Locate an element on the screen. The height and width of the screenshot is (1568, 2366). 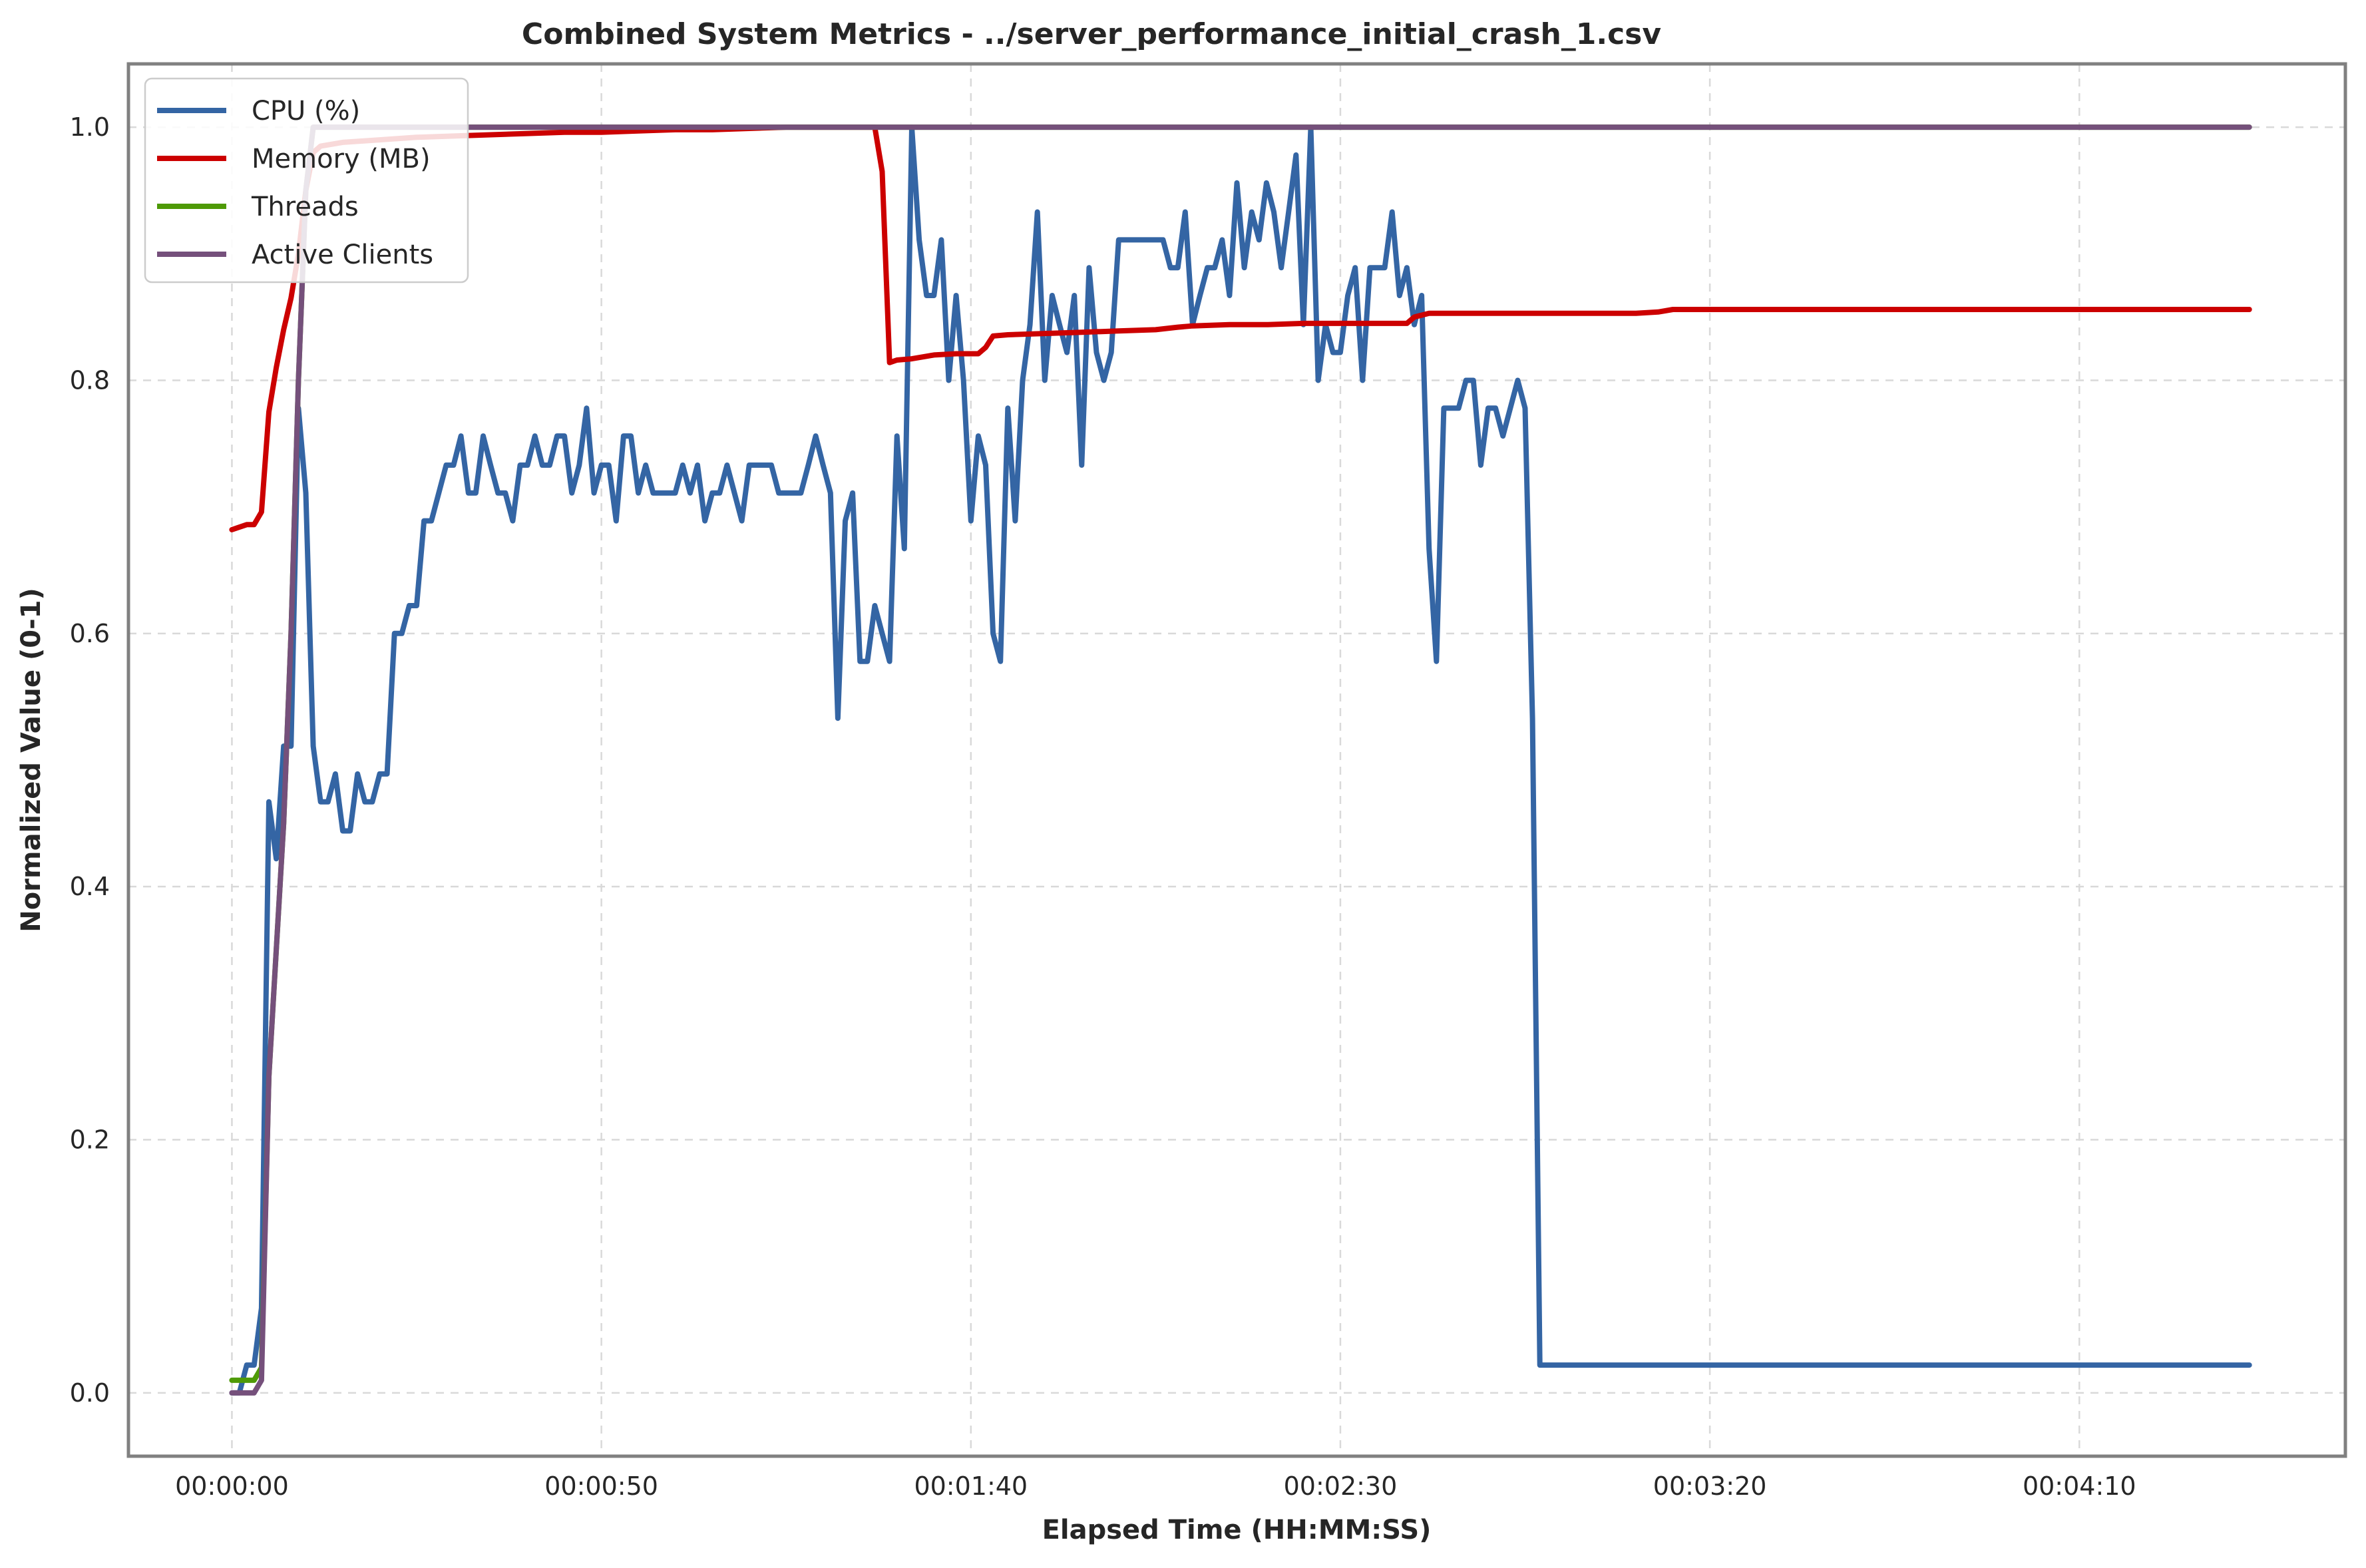
x-tick-label: 00:00:50 is located at coordinates (601, 1486).